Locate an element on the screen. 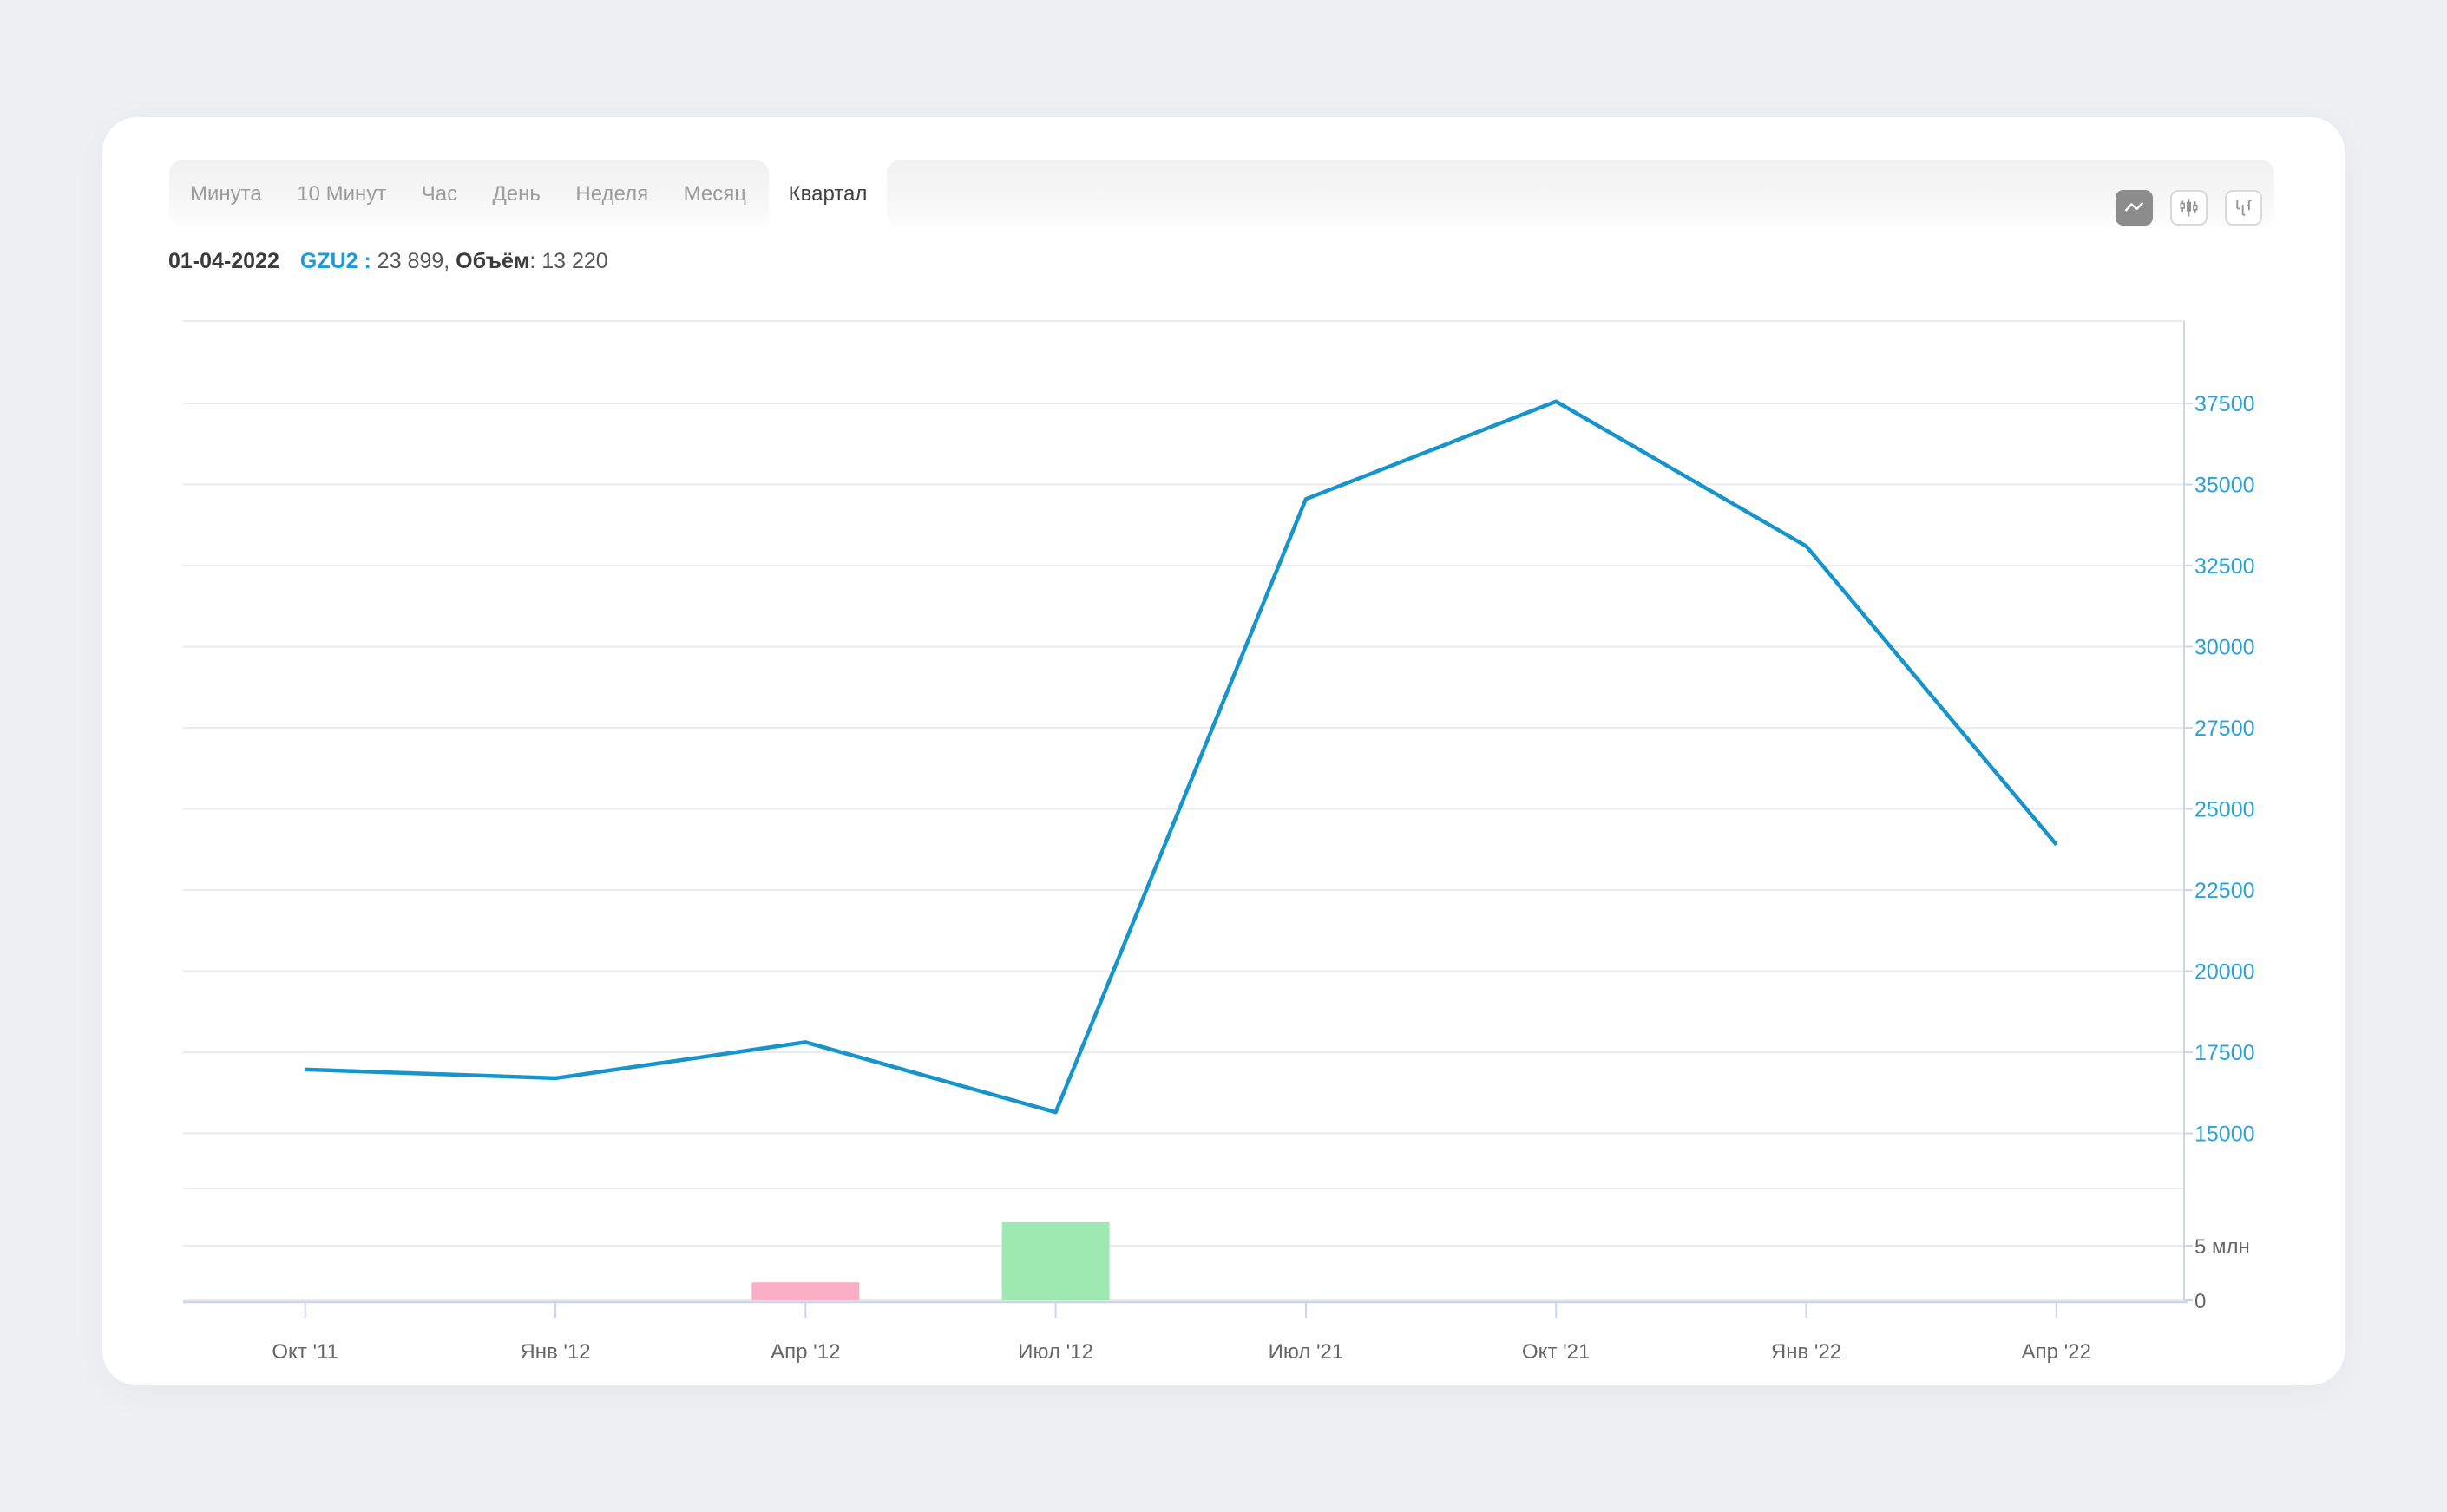 Image resolution: width=2447 pixels, height=1512 pixels. svg-text: 17500 is located at coordinates (2224, 1053).